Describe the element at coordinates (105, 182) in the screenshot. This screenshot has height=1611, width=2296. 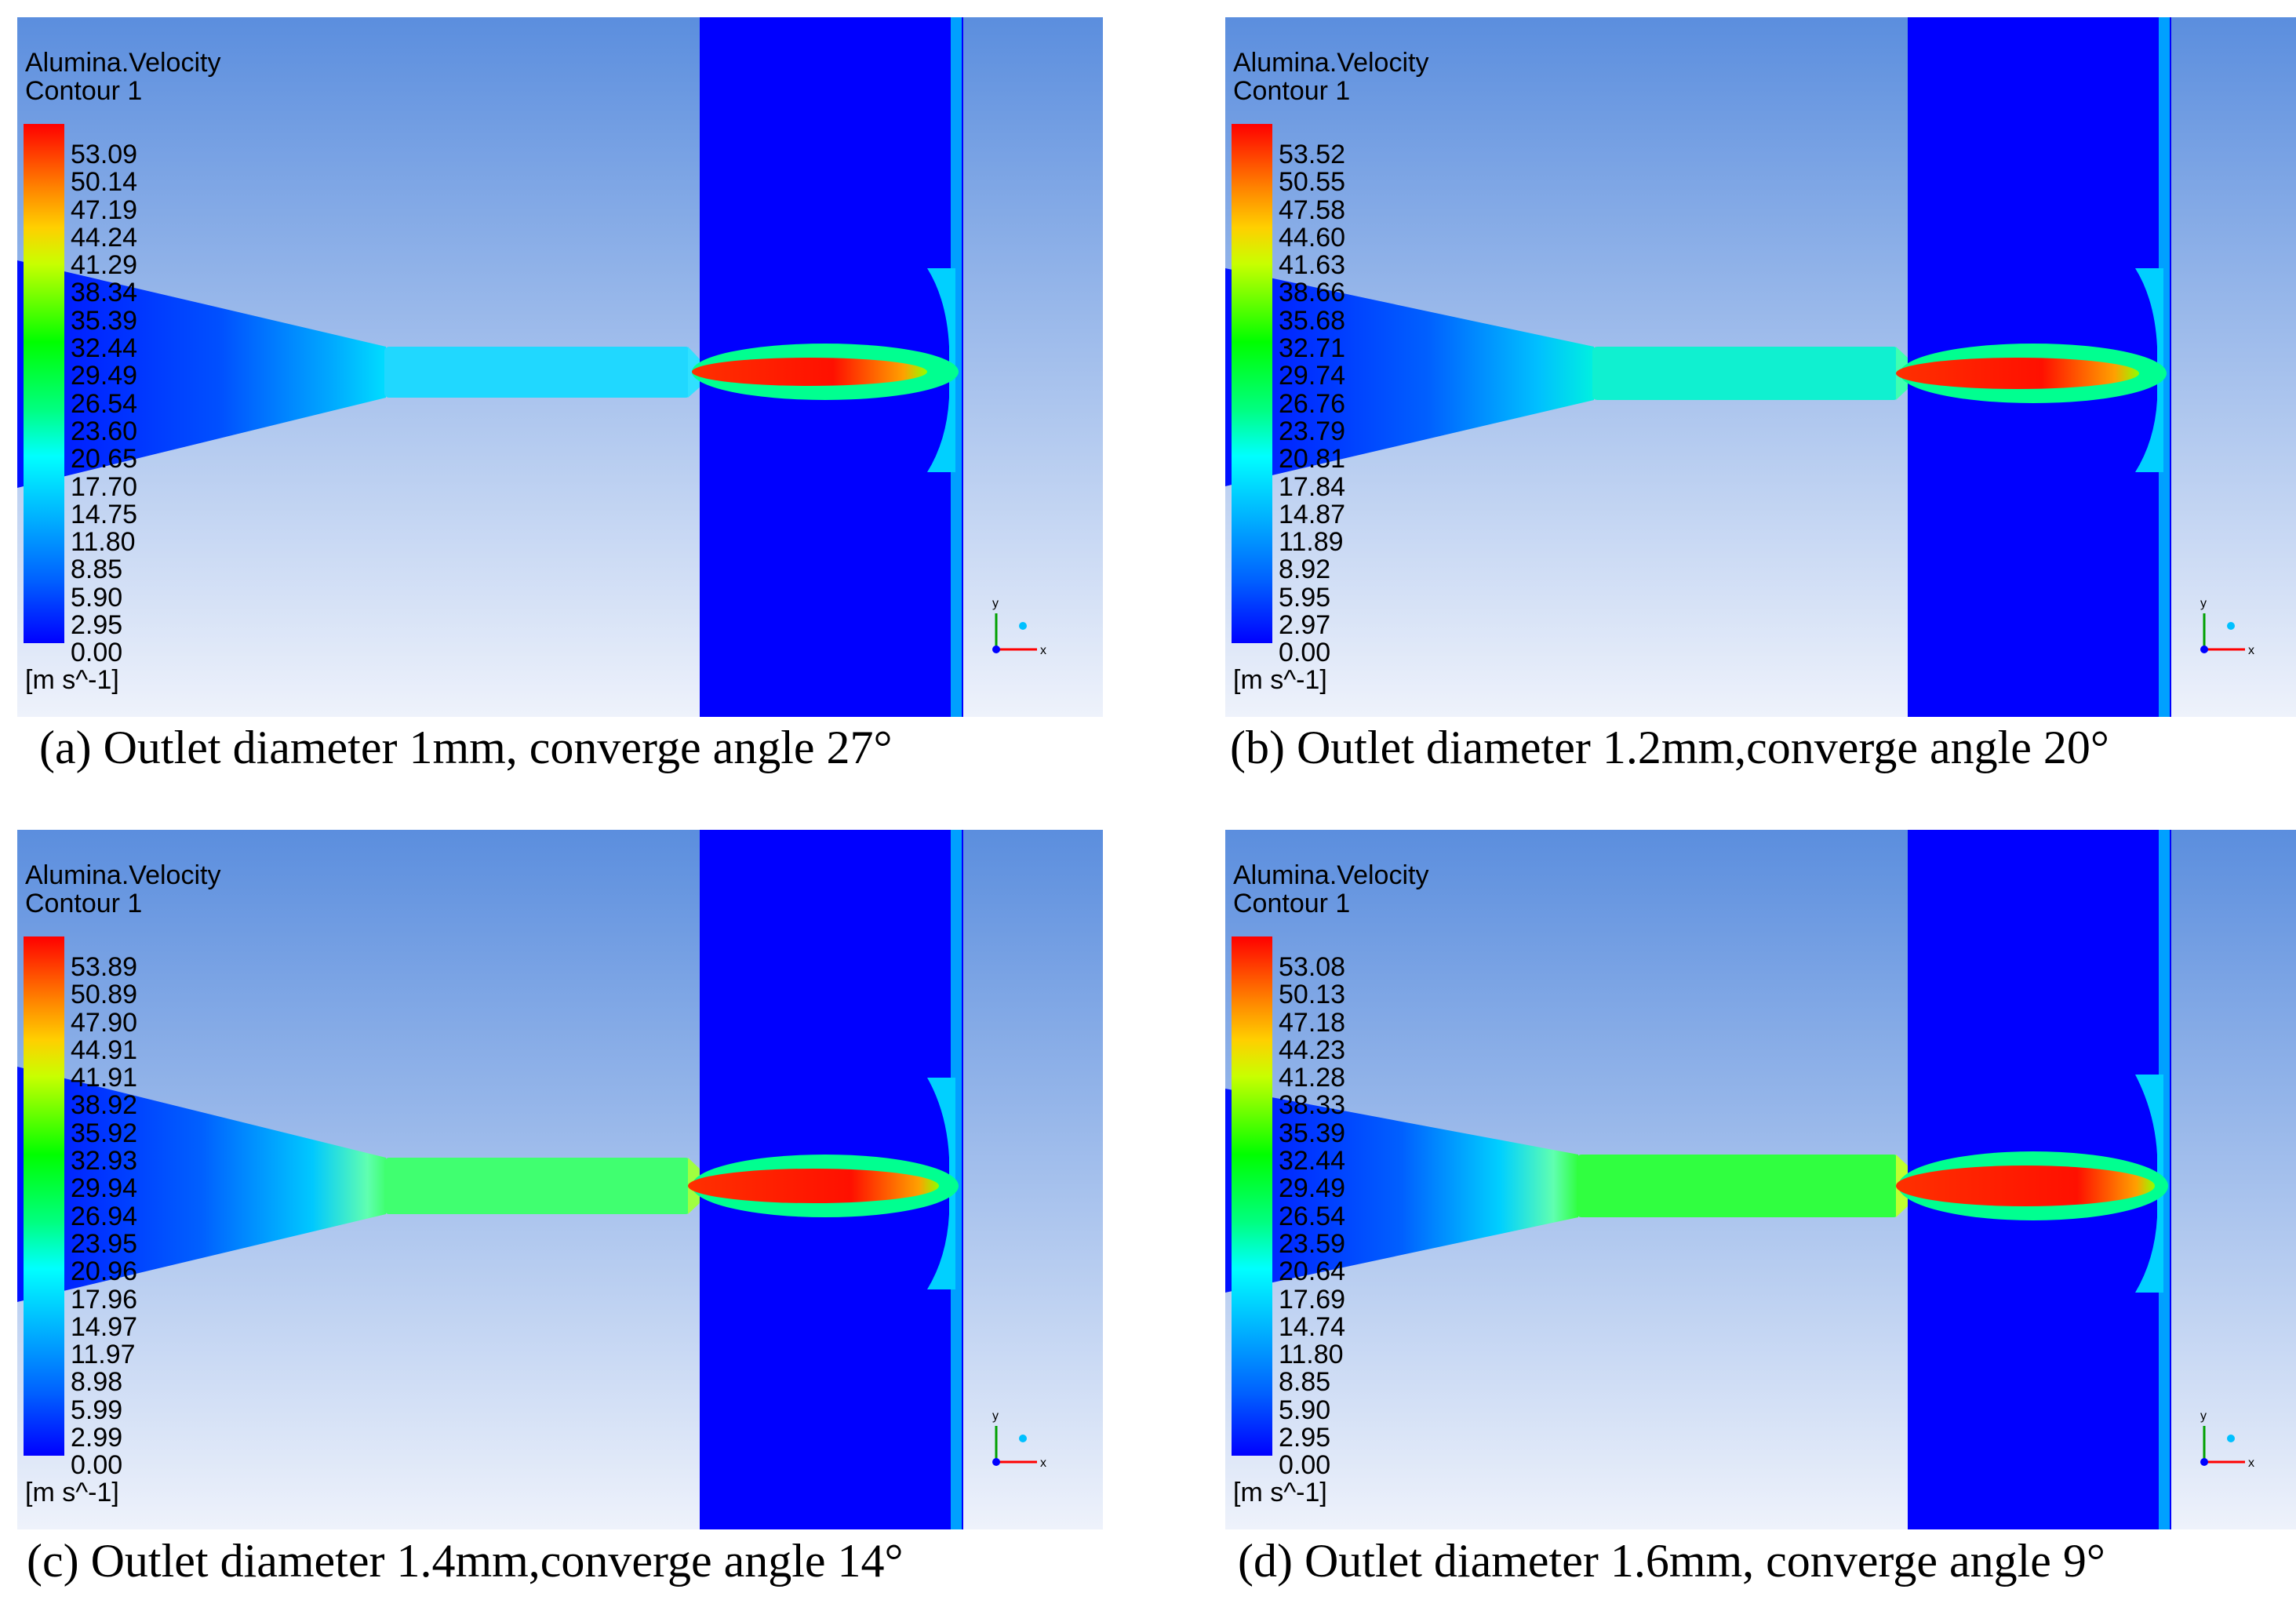
I see `legend-label: 50.14` at that location.